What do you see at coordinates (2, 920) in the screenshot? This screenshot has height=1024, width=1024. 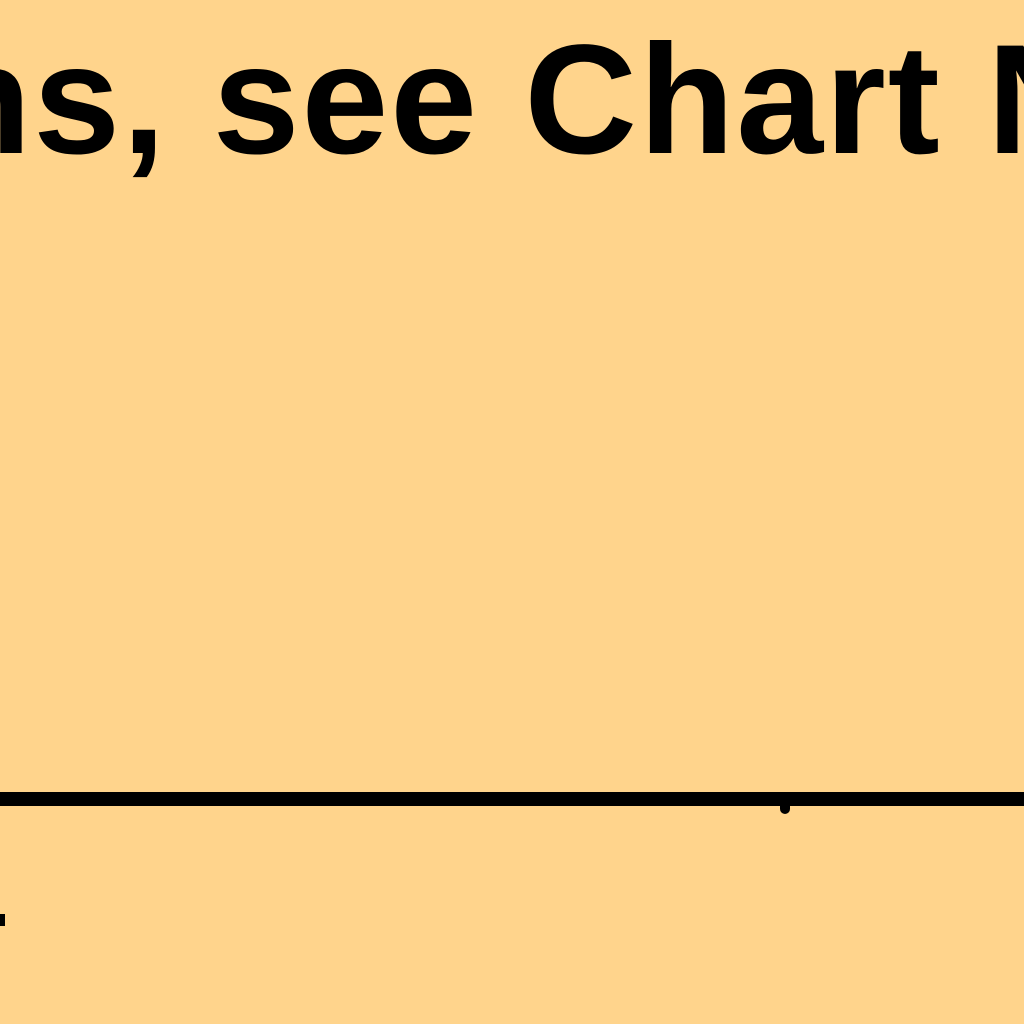 I see `edge-tick-mark` at bounding box center [2, 920].